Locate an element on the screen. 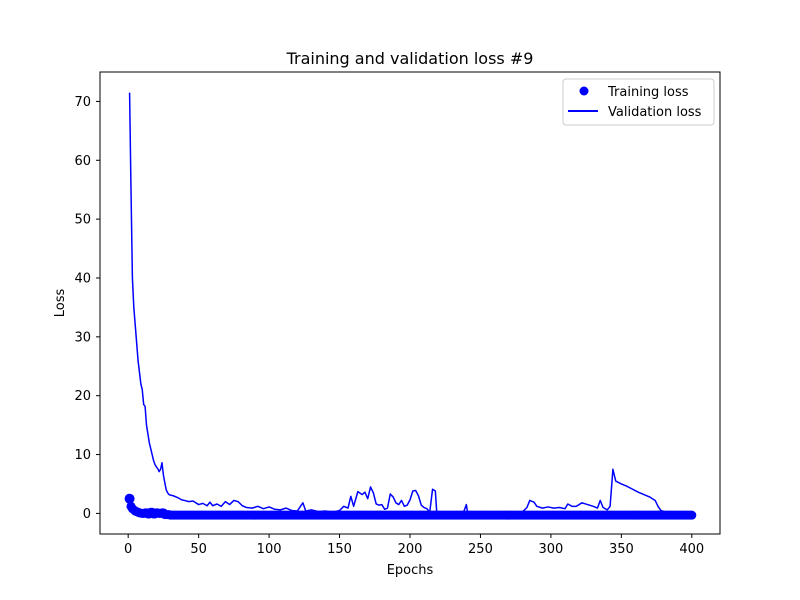  x-tick-label: 200 is located at coordinates (410, 549).